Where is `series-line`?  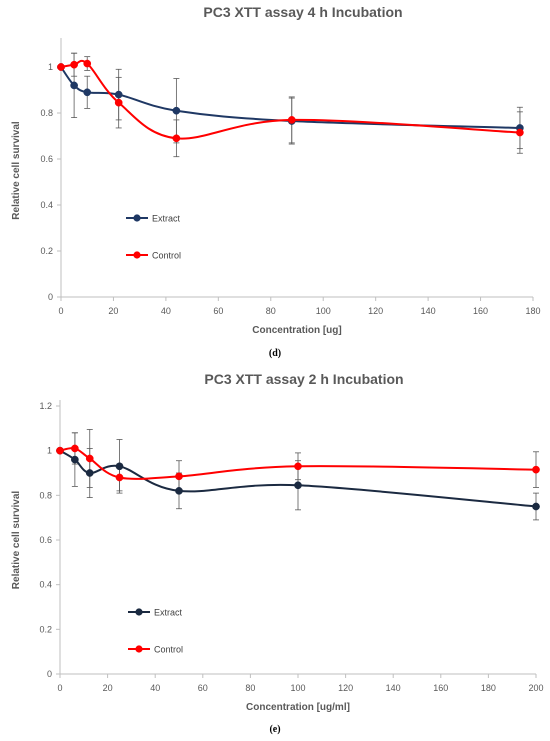 series-line is located at coordinates (290, 99).